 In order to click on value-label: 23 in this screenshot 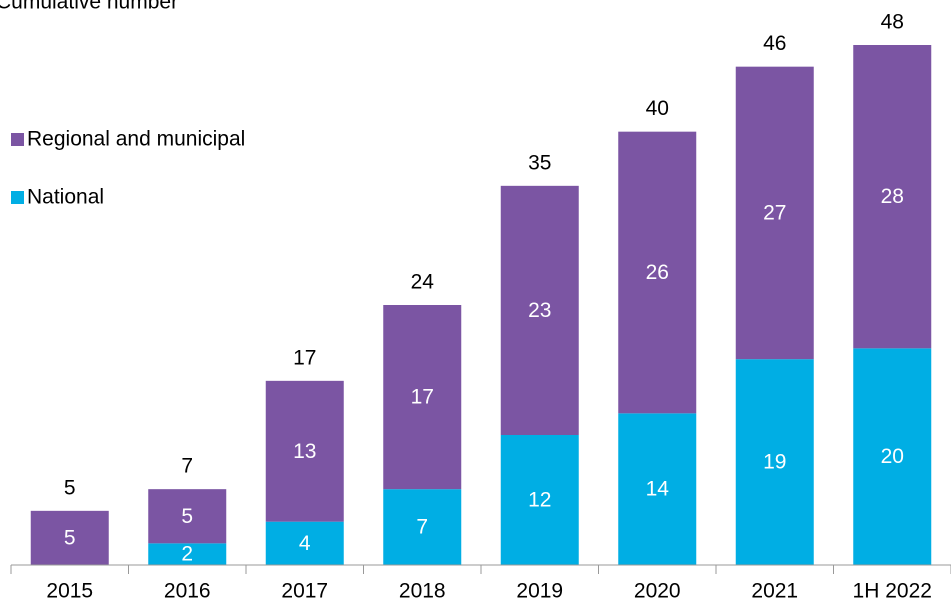, I will do `click(539, 310)`.